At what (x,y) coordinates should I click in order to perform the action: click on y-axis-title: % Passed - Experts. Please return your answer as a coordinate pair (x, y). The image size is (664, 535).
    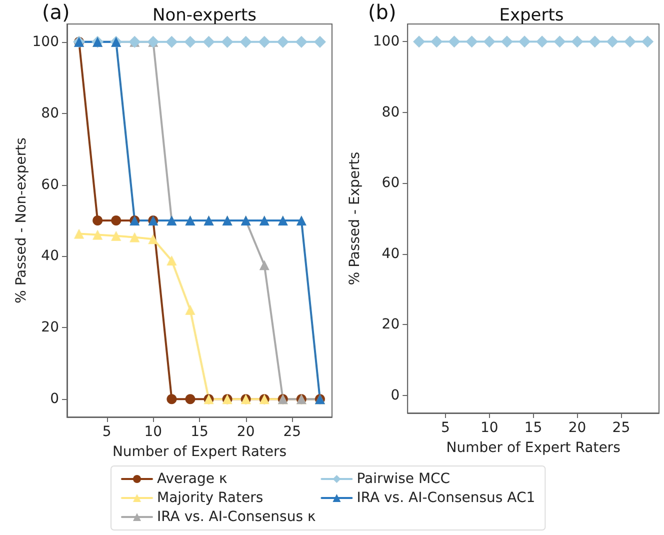
    Looking at the image, I should click on (355, 219).